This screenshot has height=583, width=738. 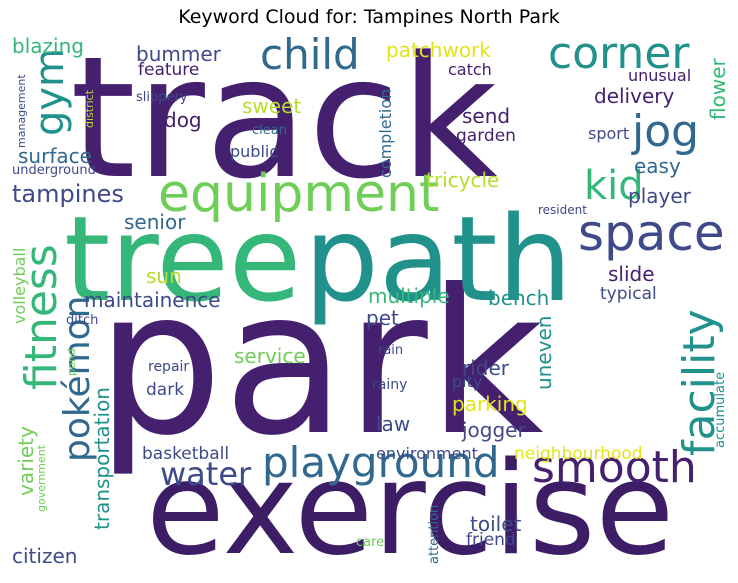 I want to click on word-pity: pity, so click(x=467, y=381).